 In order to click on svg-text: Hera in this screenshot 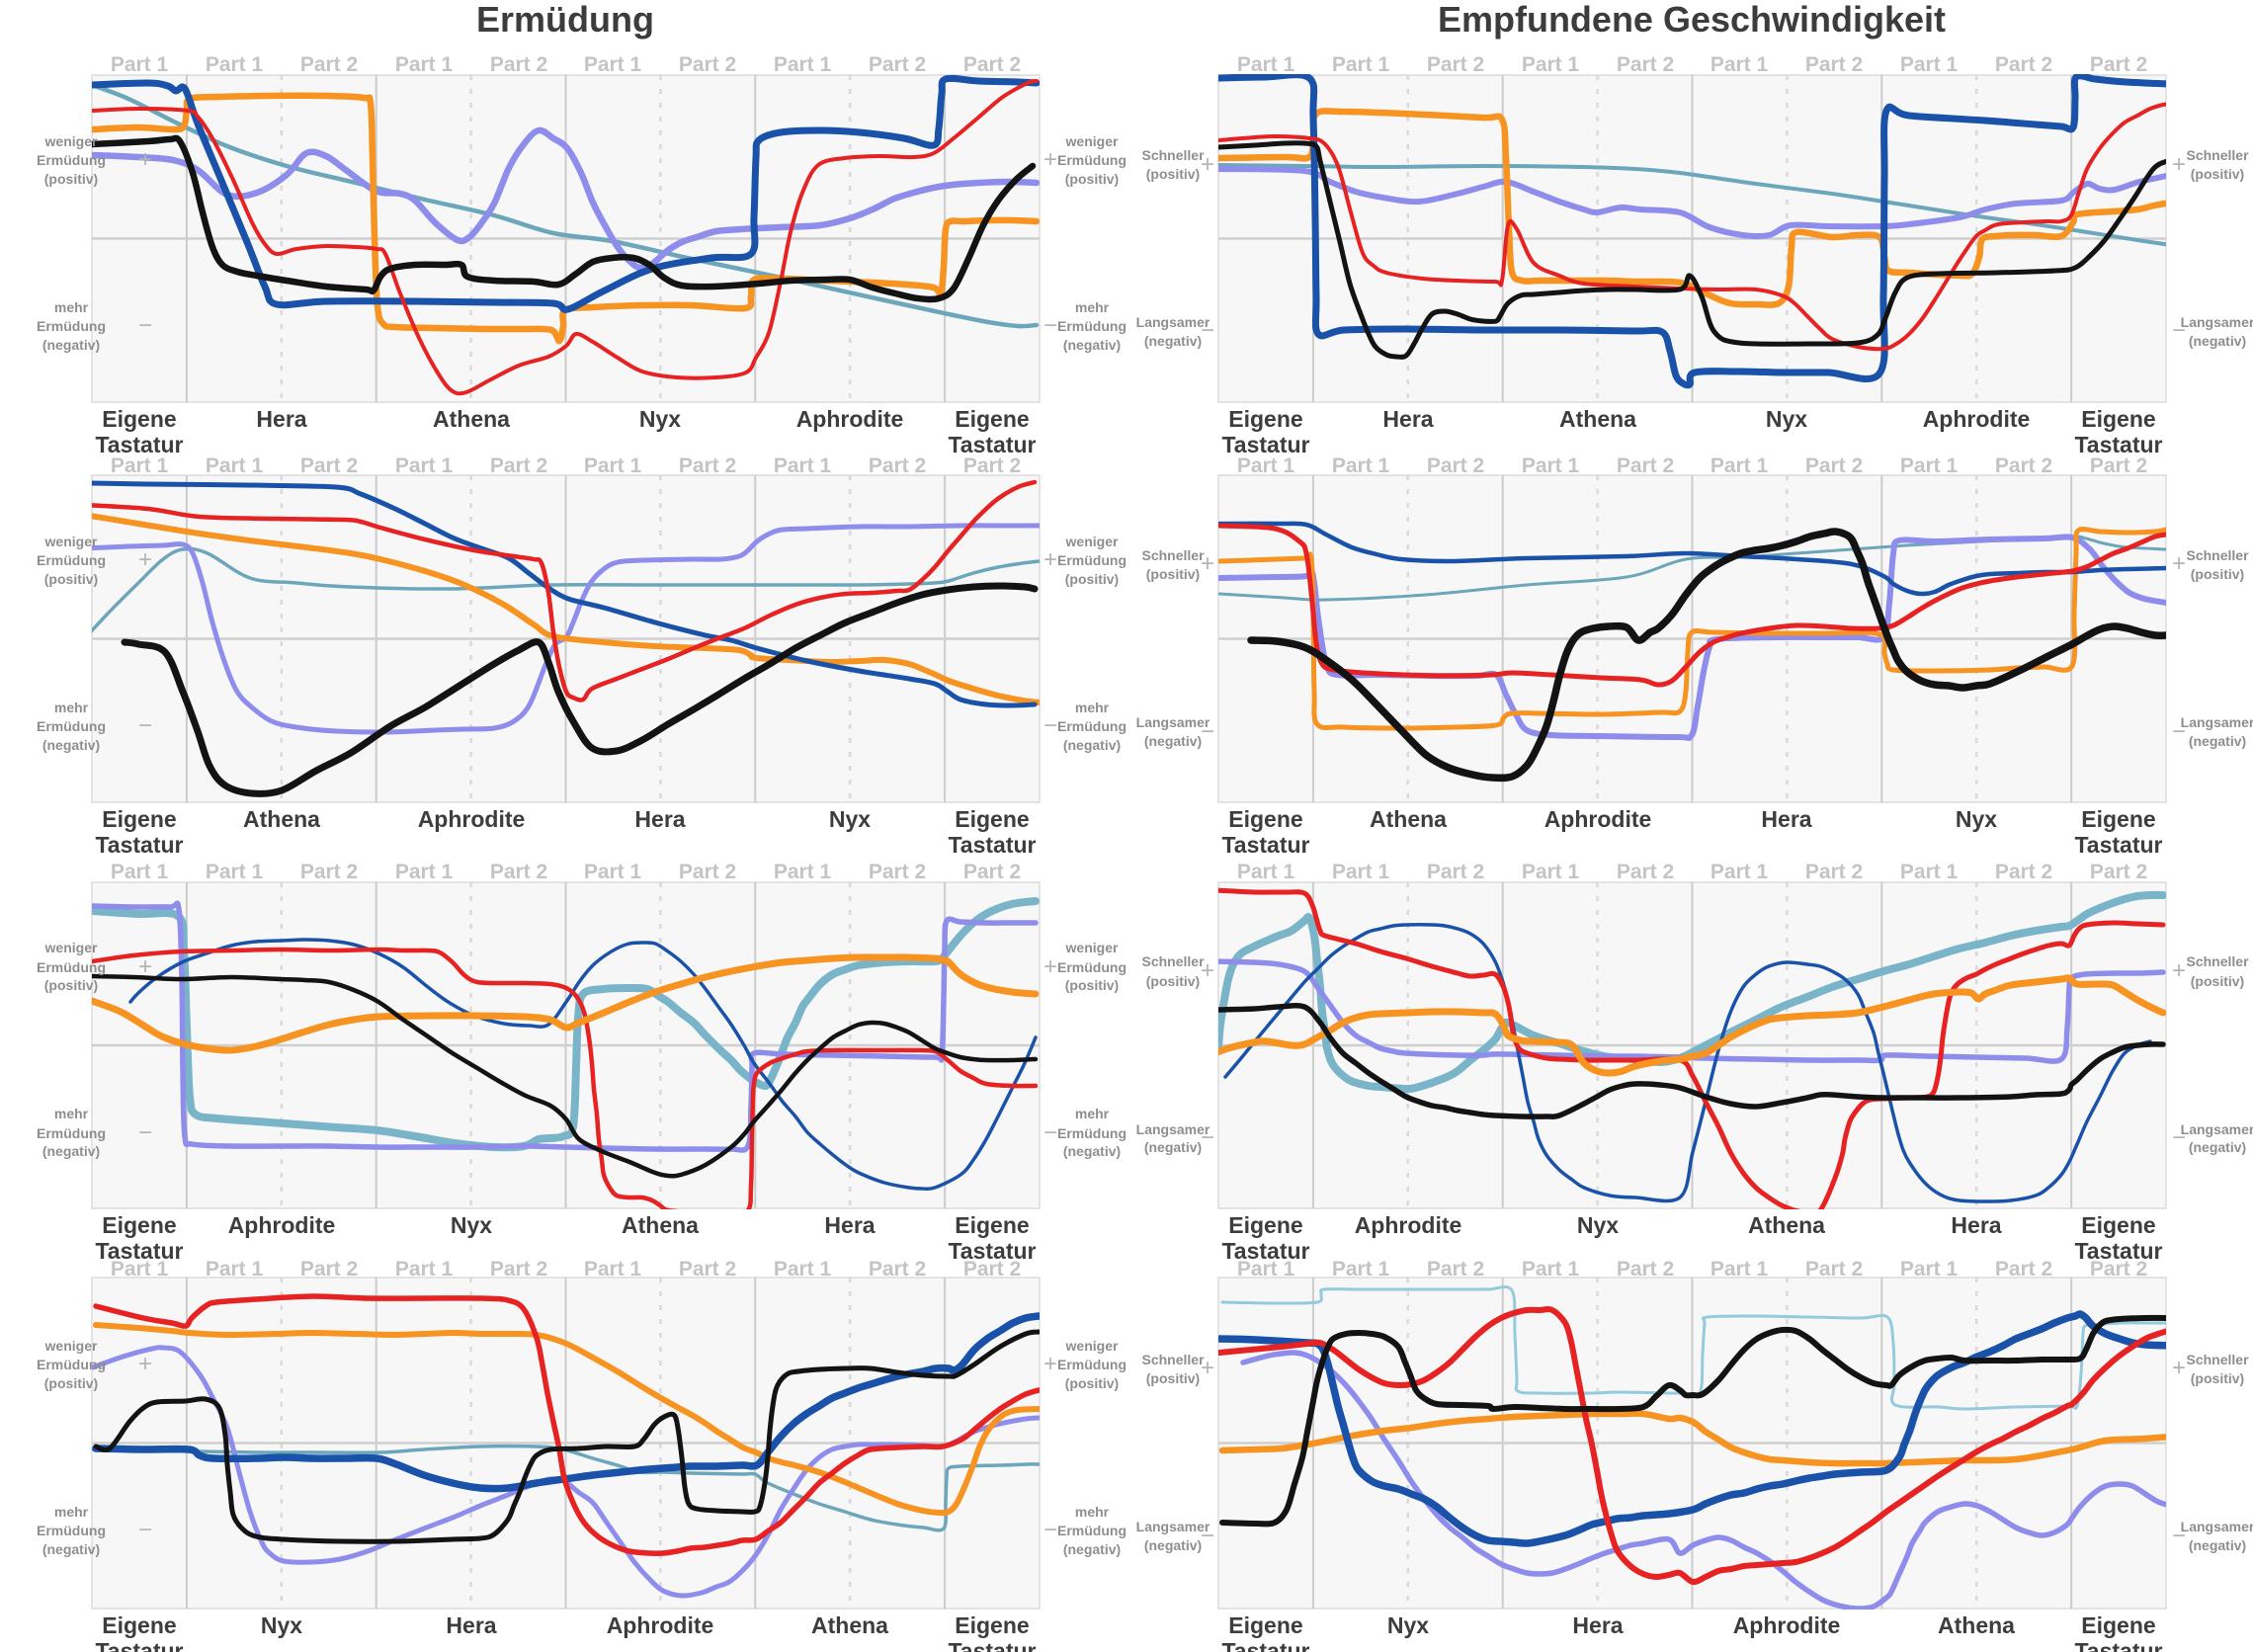, I will do `click(471, 1625)`.